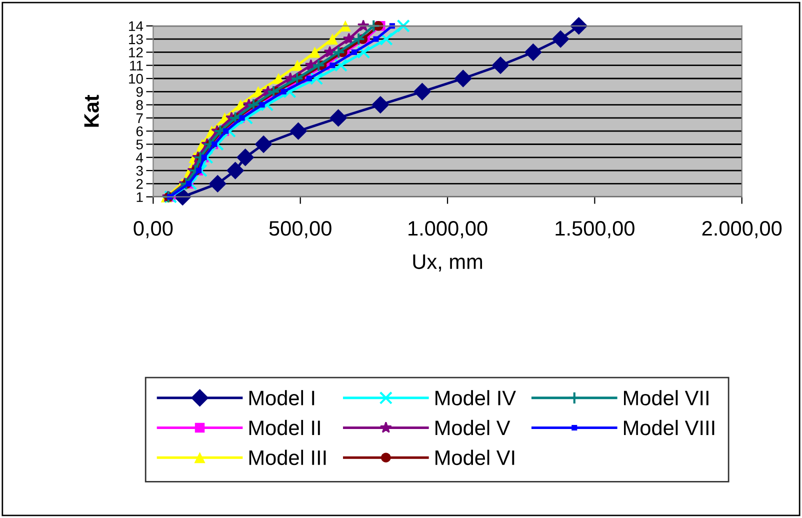  I want to click on legend-label: Model VIII, so click(669, 428).